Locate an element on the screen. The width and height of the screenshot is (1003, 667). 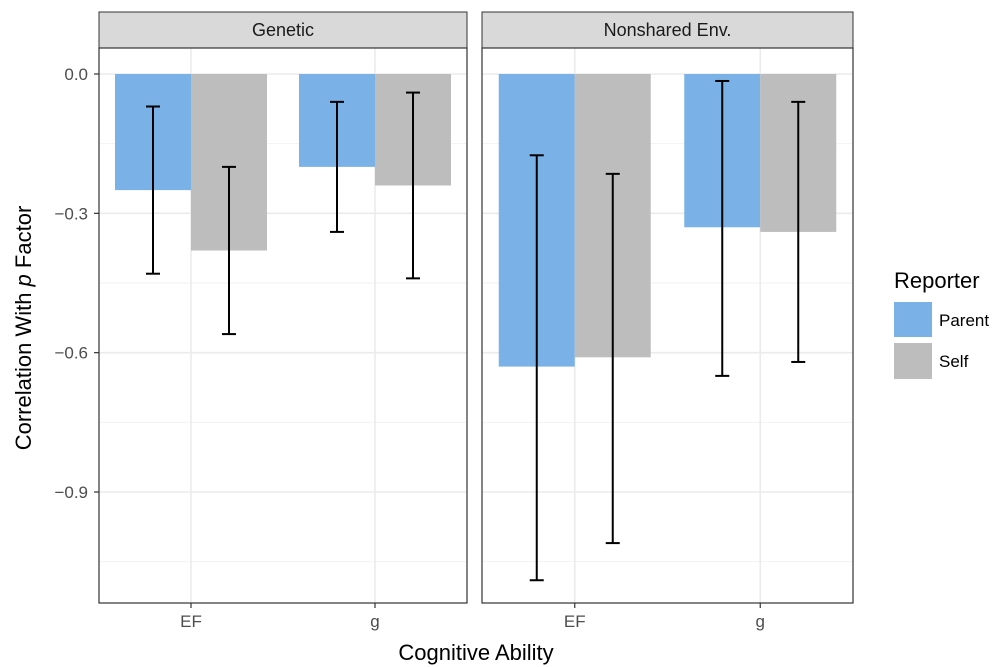
legend-key-self is located at coordinates (913, 361).